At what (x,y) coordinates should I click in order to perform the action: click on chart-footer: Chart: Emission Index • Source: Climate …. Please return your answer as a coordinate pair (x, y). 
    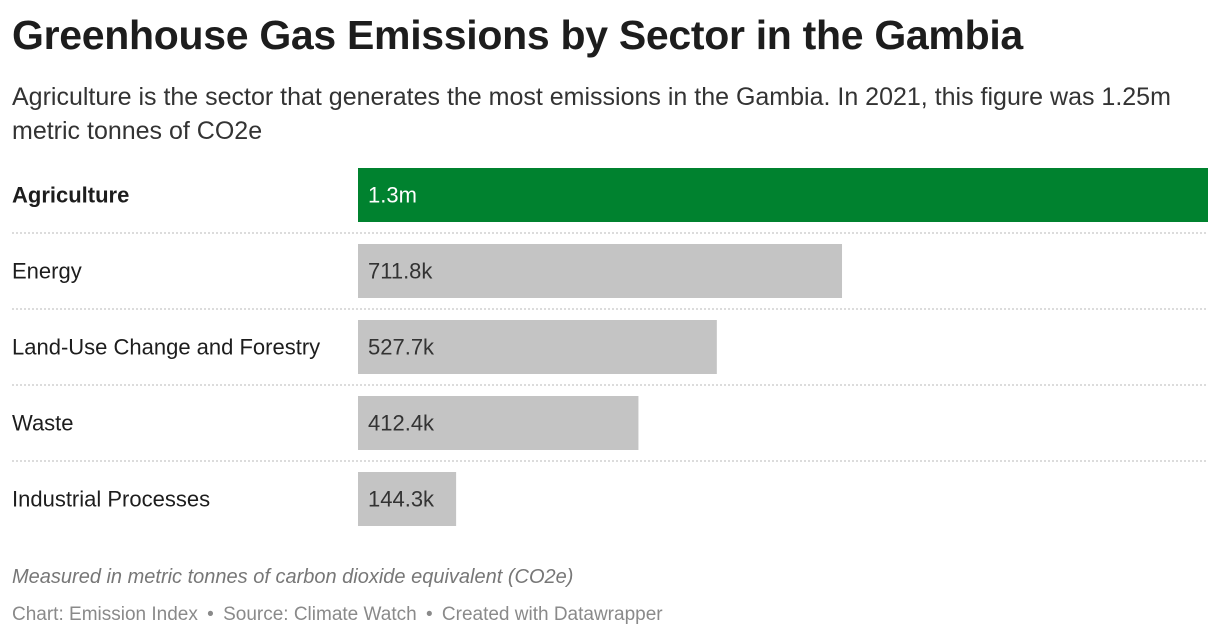
    Looking at the image, I should click on (337, 615).